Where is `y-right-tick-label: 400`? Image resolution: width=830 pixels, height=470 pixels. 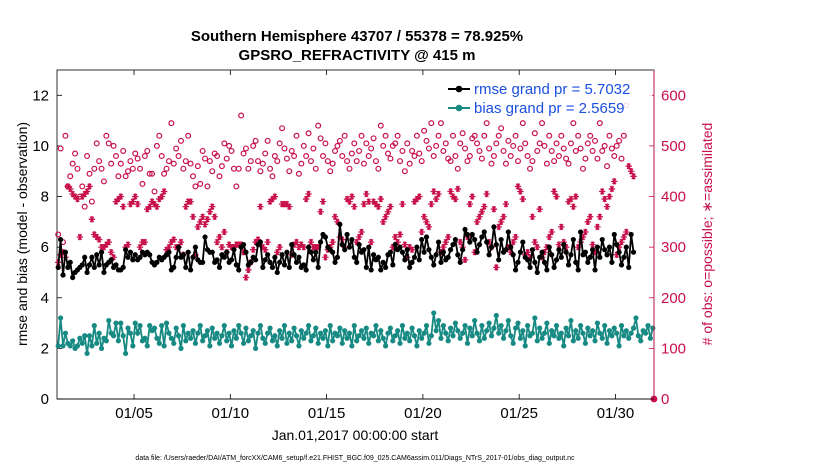 y-right-tick-label: 400 is located at coordinates (673, 197).